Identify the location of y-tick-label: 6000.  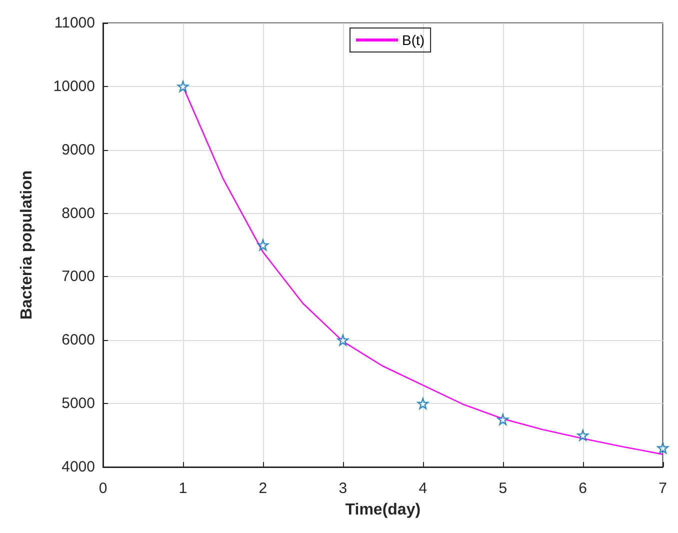
(78, 340).